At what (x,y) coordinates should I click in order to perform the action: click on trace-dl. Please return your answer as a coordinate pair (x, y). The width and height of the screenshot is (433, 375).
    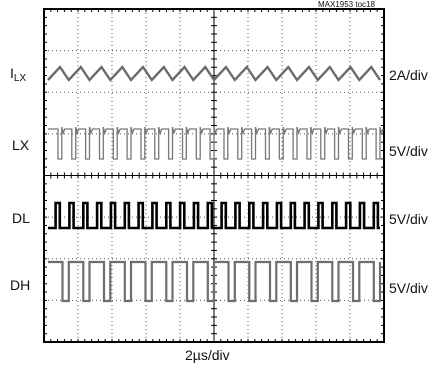
    Looking at the image, I should click on (214, 215).